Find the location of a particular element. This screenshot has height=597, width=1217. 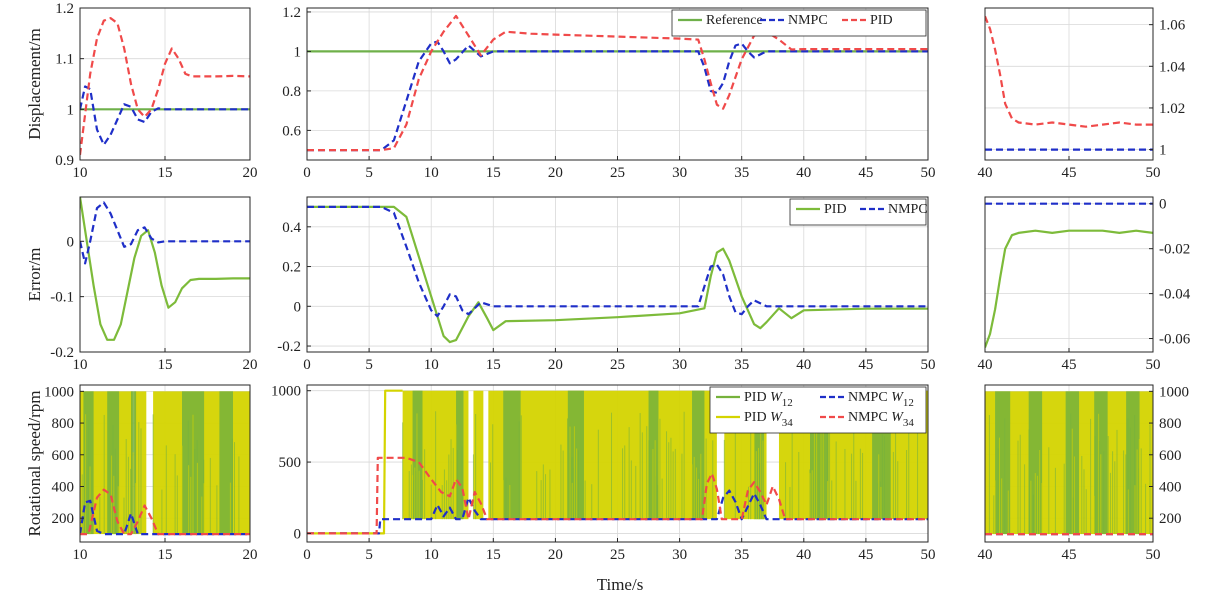

panel-err-zoom: 10 15 20 -0.2 -0.1 0 Error/m is located at coordinates (141, 284).